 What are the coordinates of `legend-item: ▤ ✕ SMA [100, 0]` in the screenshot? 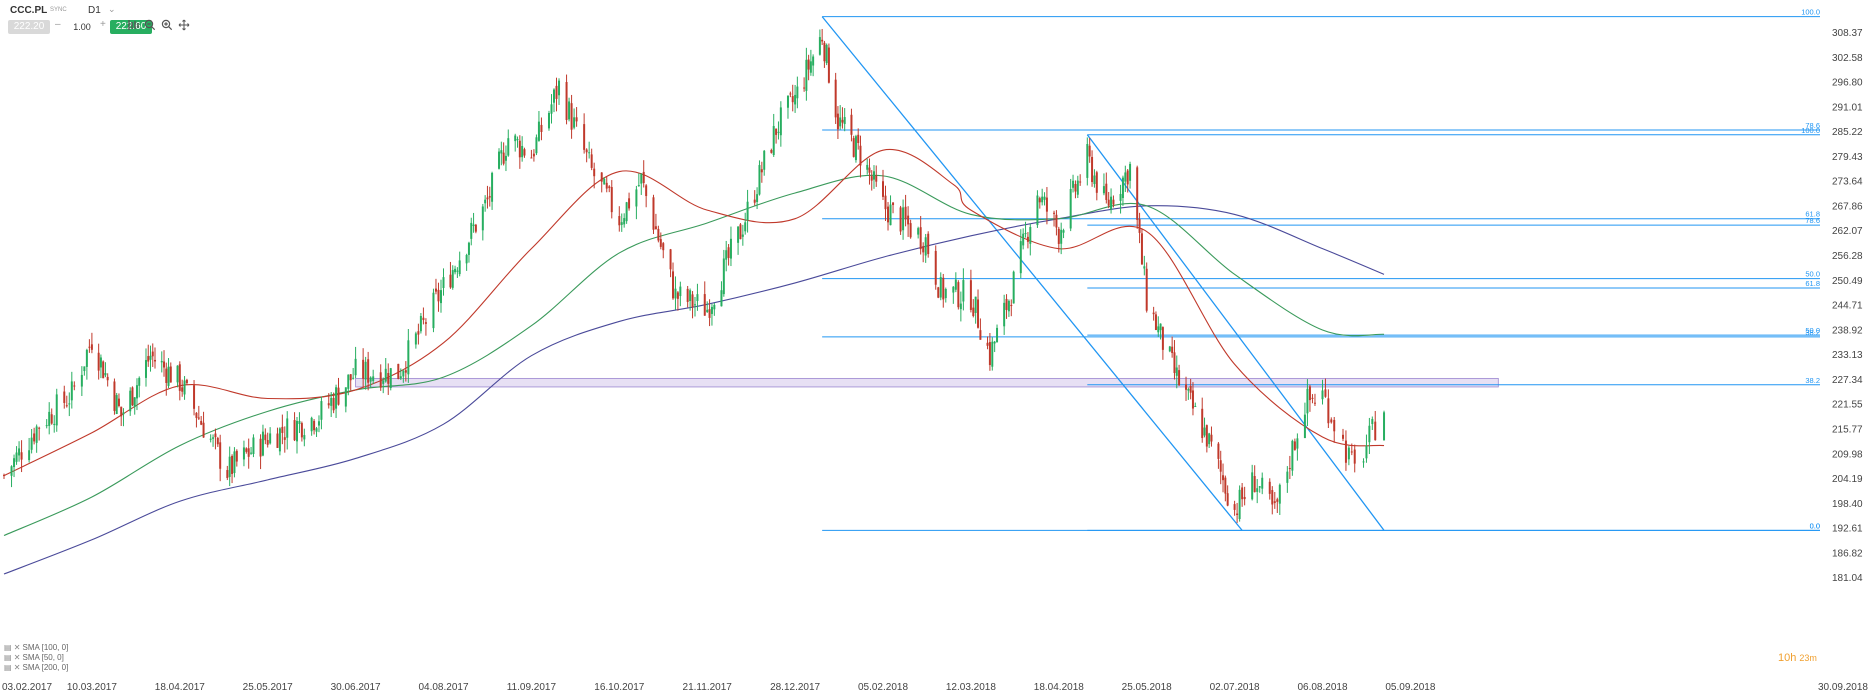 It's located at (36, 647).